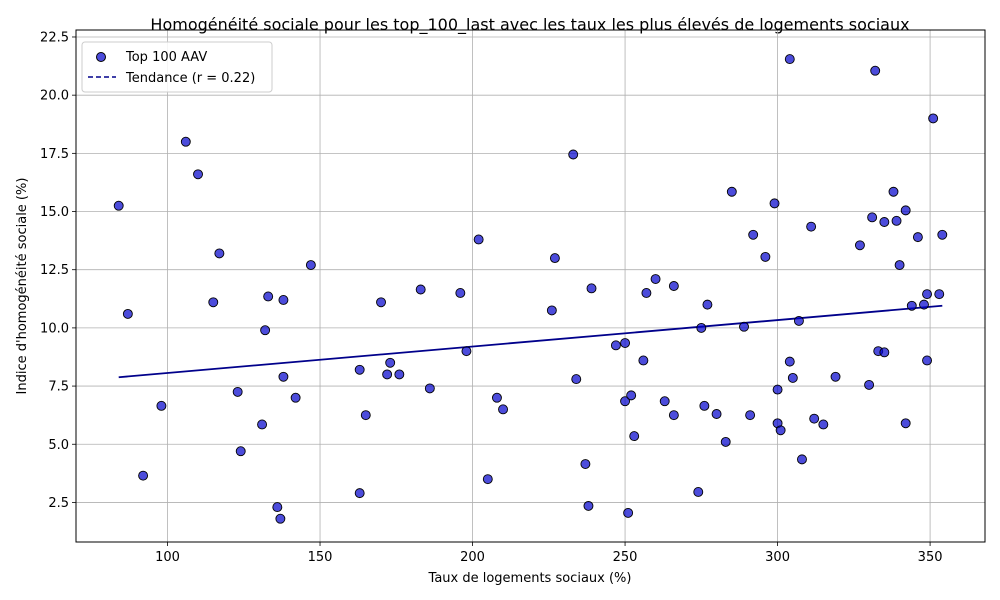 The width and height of the screenshot is (1000, 600). What do you see at coordinates (777, 557) in the screenshot?
I see `x-tick-label: 300` at bounding box center [777, 557].